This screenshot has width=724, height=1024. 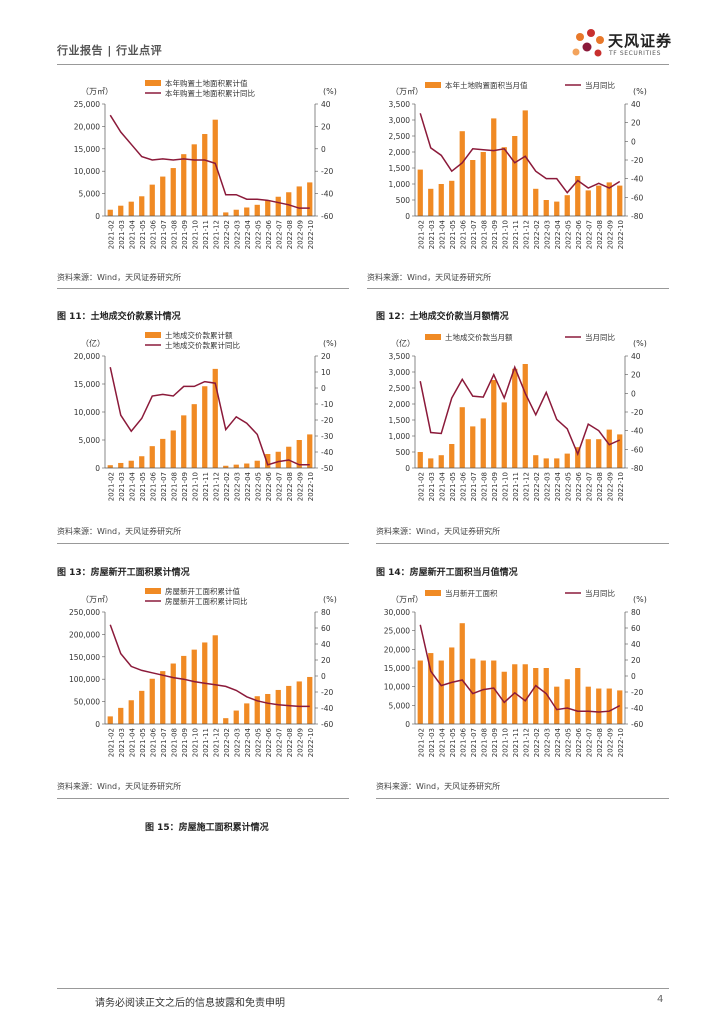 What do you see at coordinates (206, 601) in the screenshot?
I see `legend-line-label: 房屋新开工面积累计同比` at bounding box center [206, 601].